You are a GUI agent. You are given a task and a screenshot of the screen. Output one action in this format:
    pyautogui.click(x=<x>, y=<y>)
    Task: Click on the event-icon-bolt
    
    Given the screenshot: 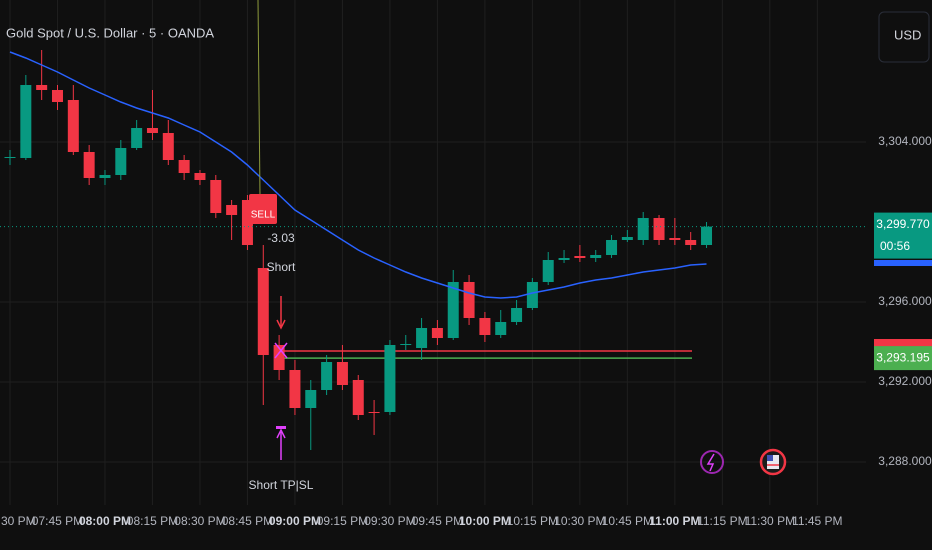 What is the action you would take?
    pyautogui.click(x=710, y=462)
    